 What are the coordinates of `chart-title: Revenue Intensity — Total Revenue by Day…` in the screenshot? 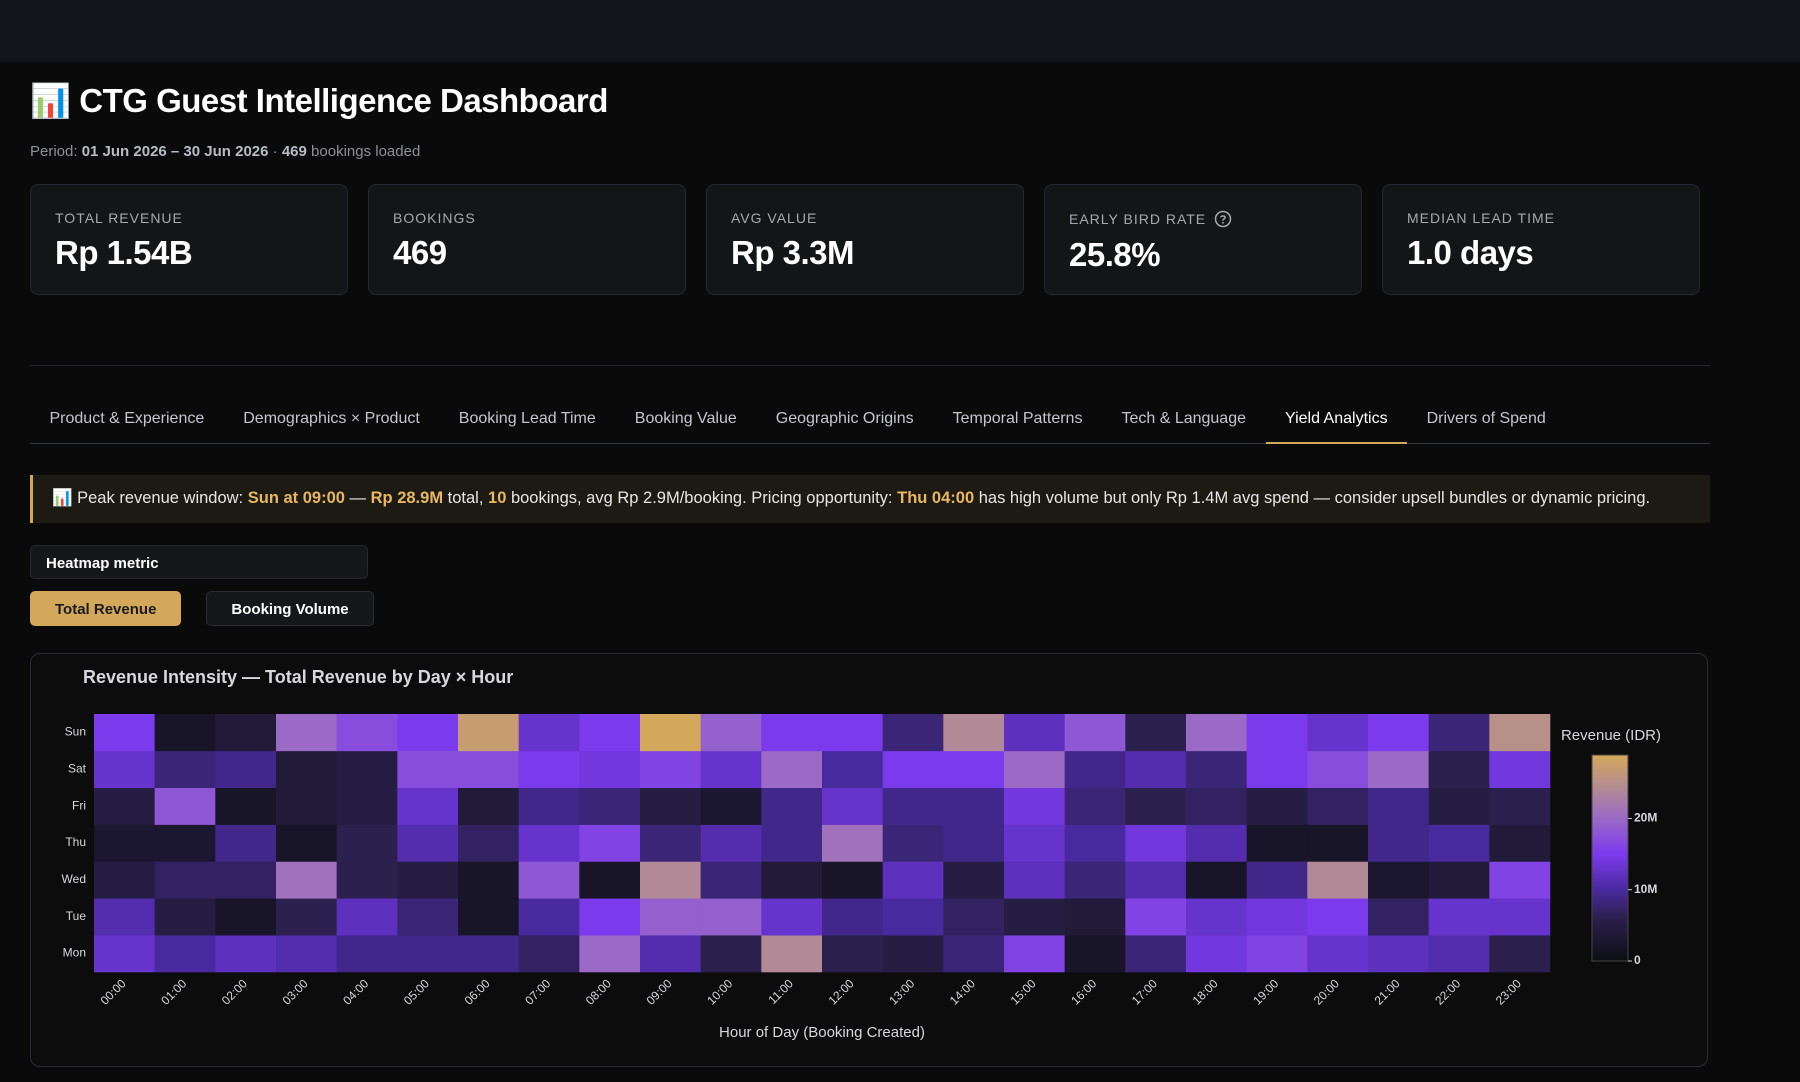 It's located at (298, 677).